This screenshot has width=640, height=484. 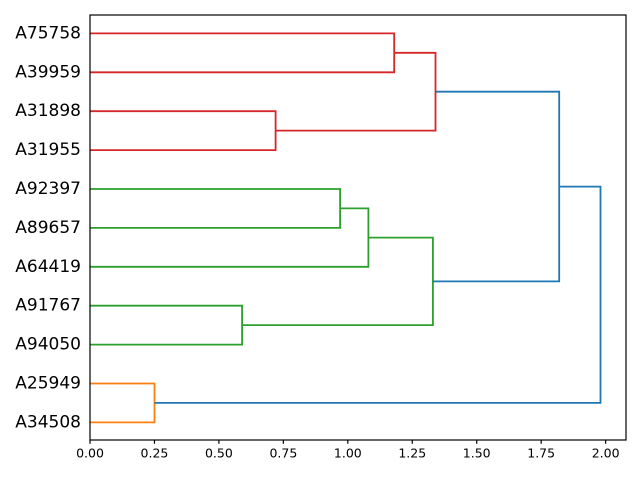 What do you see at coordinates (48, 384) in the screenshot?
I see `leaf-label-A25949: A25949` at bounding box center [48, 384].